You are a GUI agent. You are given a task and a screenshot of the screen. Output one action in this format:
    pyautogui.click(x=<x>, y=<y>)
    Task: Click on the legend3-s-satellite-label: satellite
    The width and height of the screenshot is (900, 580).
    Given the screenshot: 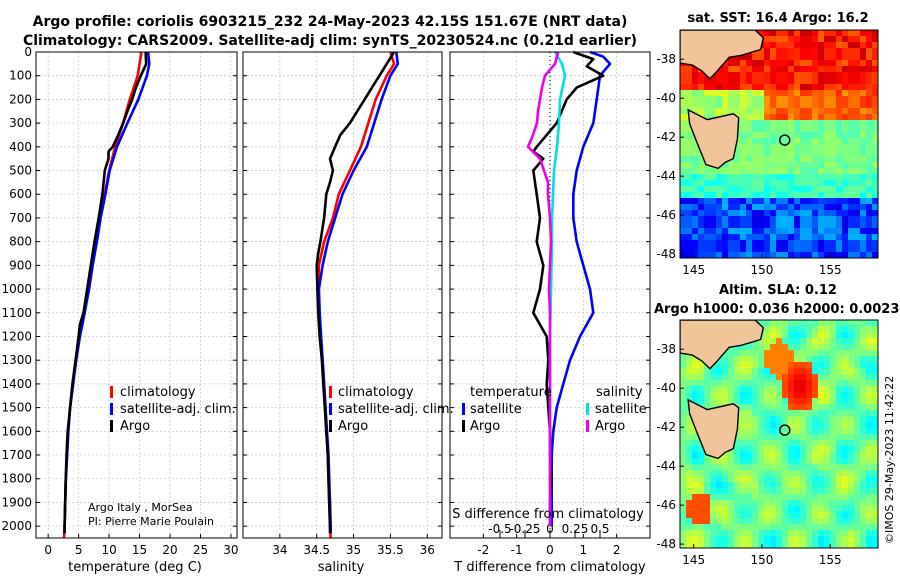 What is the action you would take?
    pyautogui.click(x=621, y=409)
    